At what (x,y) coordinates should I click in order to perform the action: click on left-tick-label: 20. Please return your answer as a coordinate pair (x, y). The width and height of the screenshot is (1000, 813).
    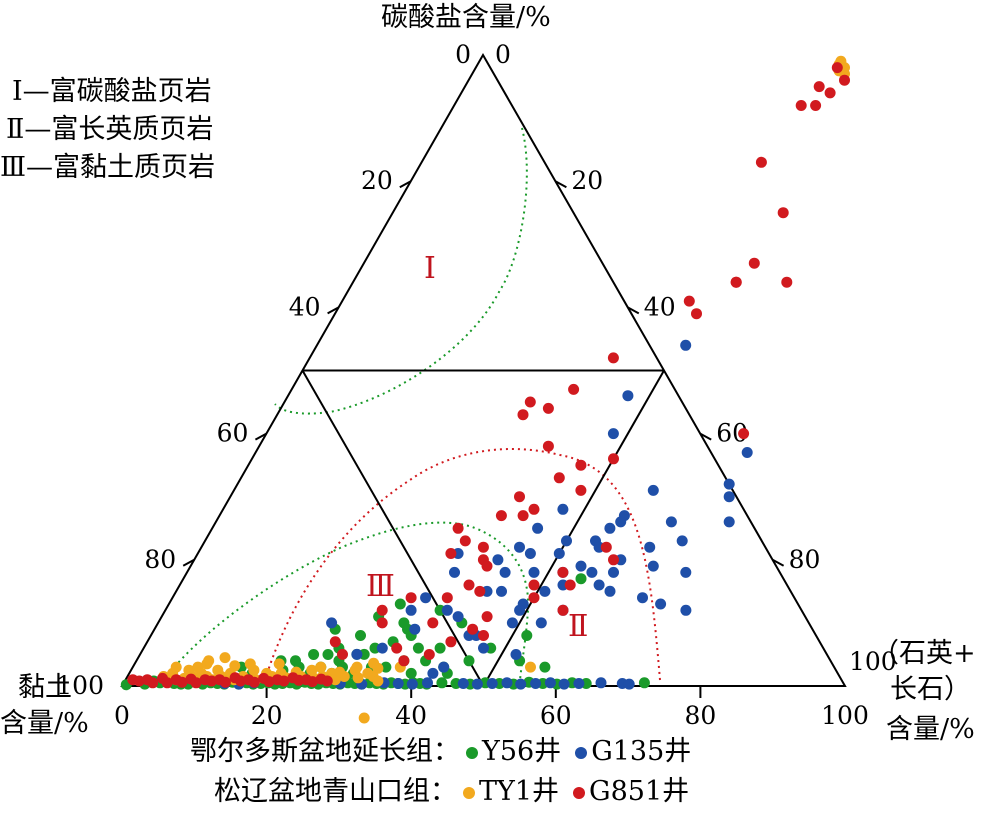
    Looking at the image, I should click on (377, 180).